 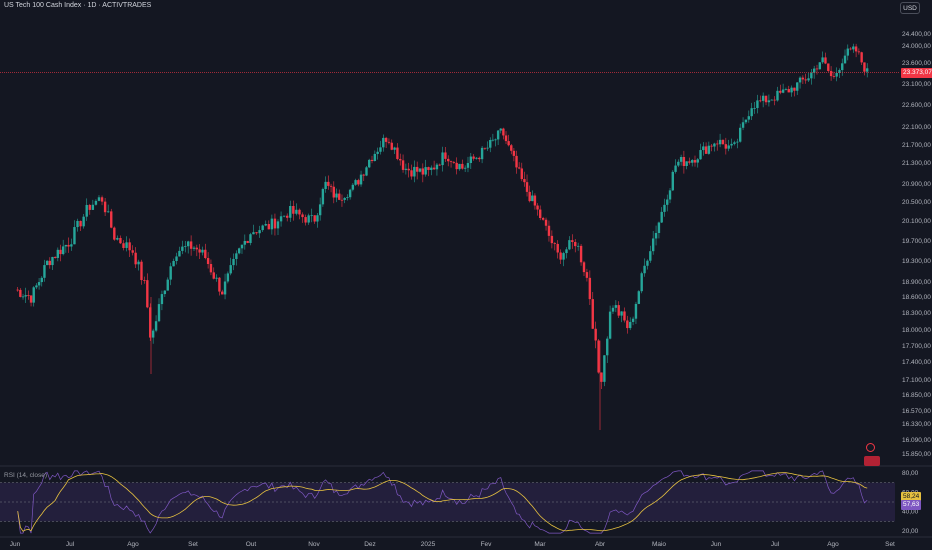 I want to click on price-axis-tick: 23.600,00, so click(x=916, y=63).